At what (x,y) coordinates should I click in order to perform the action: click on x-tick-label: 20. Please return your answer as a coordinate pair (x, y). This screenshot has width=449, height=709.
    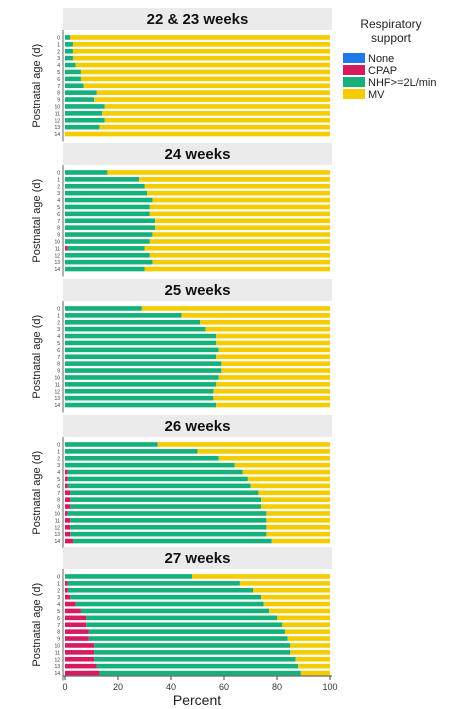
    Looking at the image, I should click on (118, 687).